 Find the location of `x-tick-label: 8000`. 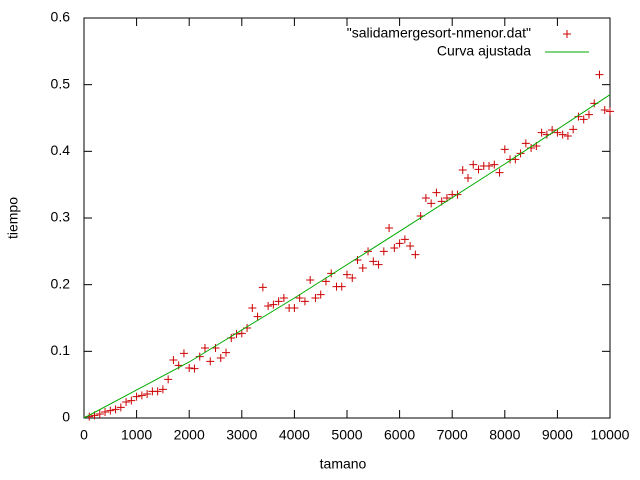

x-tick-label: 8000 is located at coordinates (504, 435).